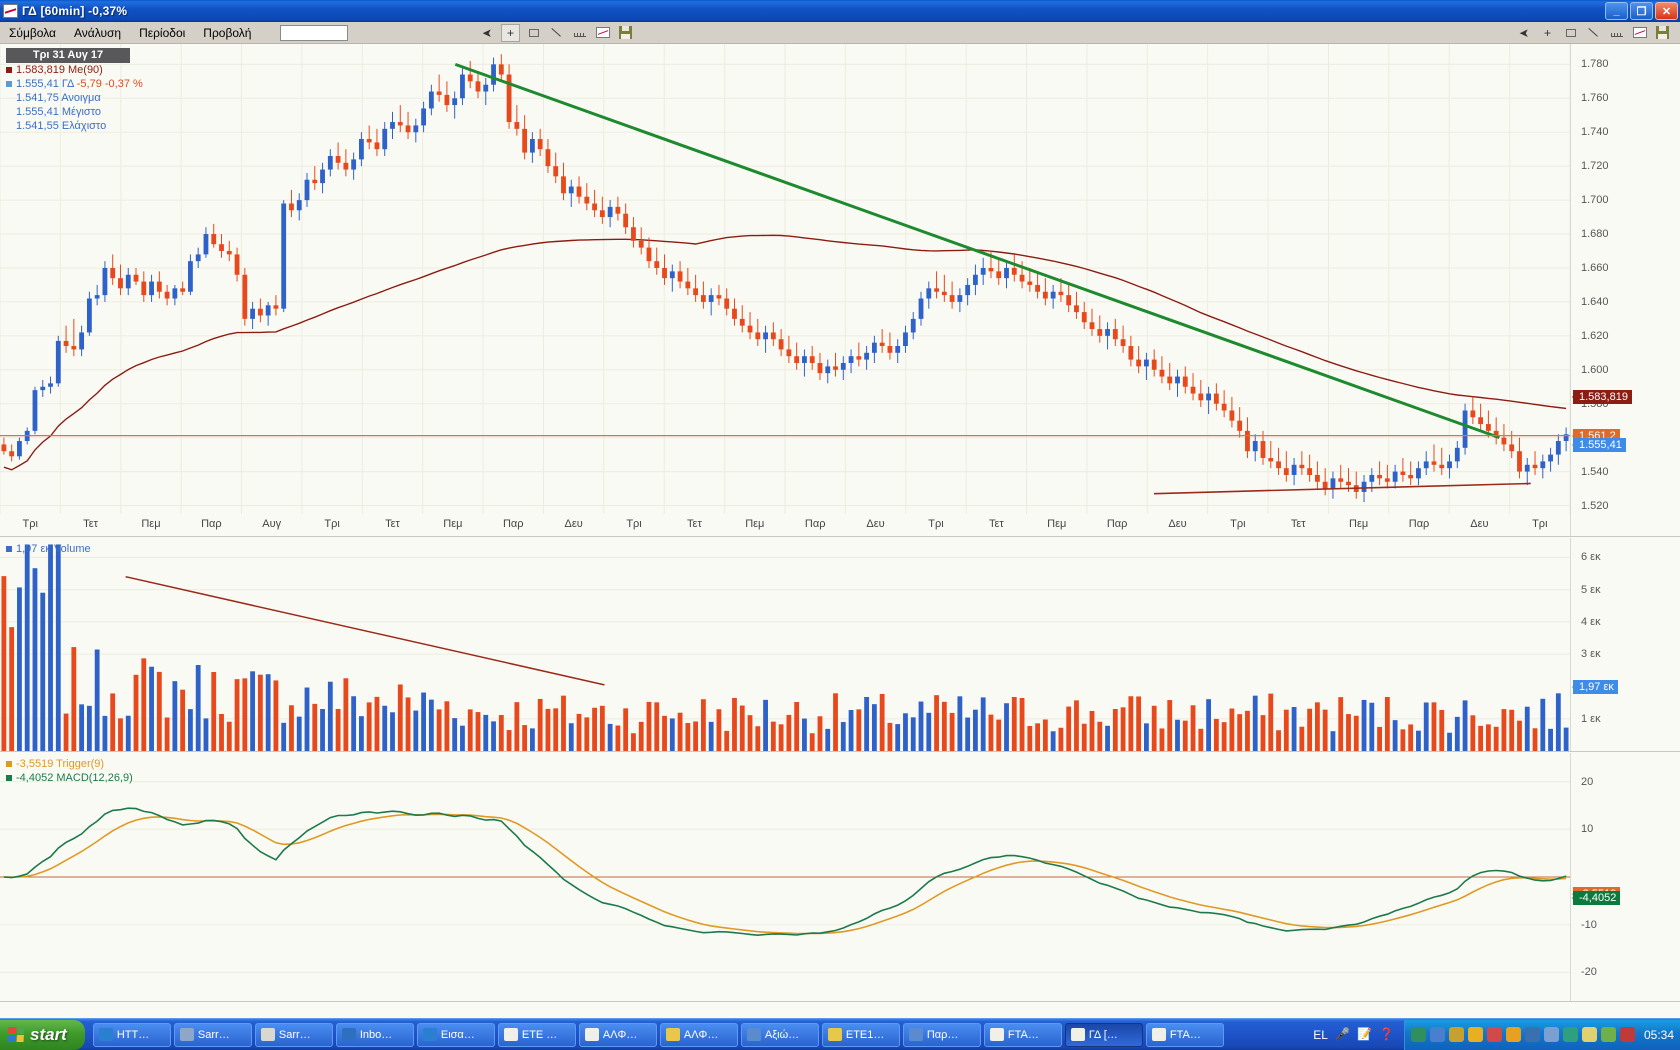 The height and width of the screenshot is (1050, 1680). I want to click on windows-logo-icon, so click(16, 1034).